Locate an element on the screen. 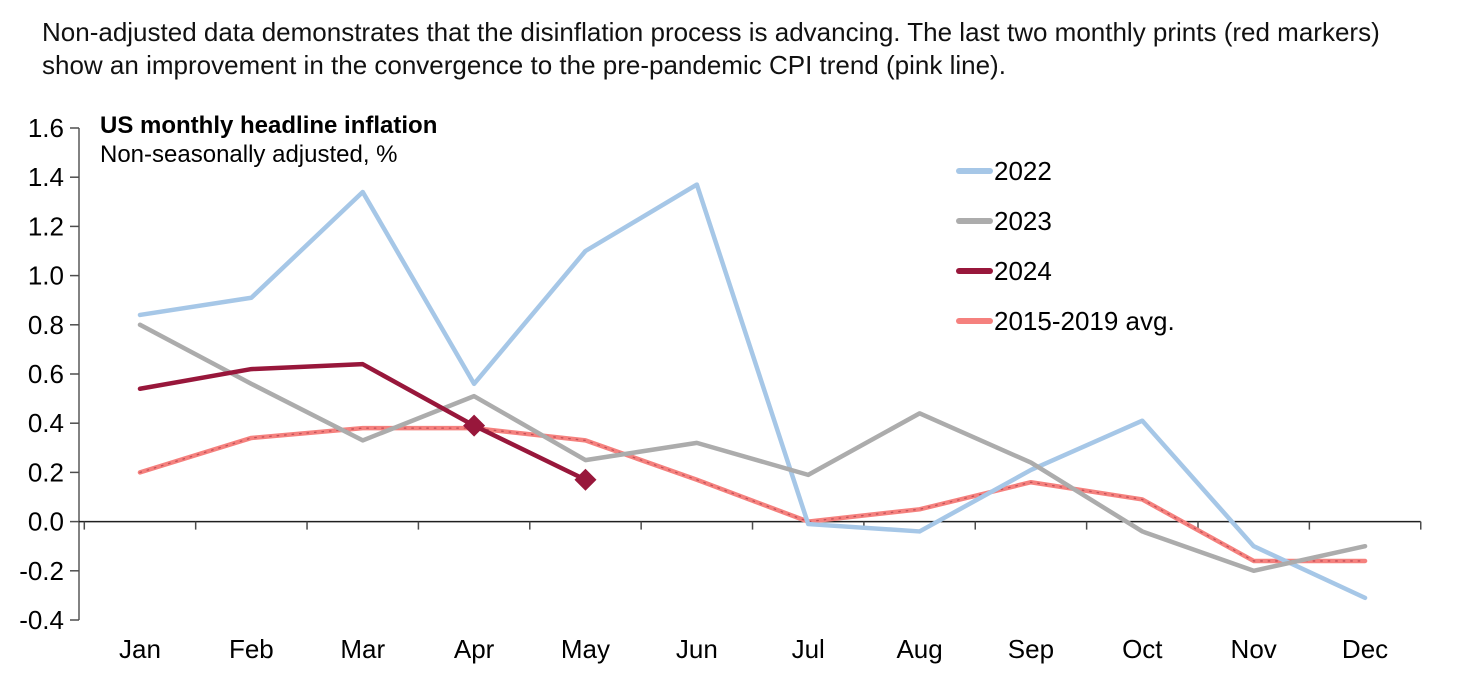  x-tick-label: May is located at coordinates (585, 649).